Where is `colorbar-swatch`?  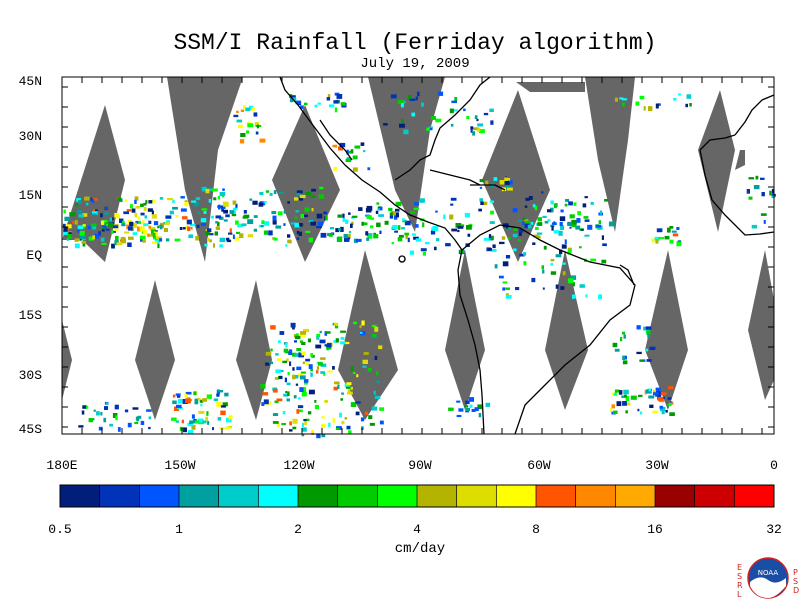
colorbar-swatch is located at coordinates (159, 496).